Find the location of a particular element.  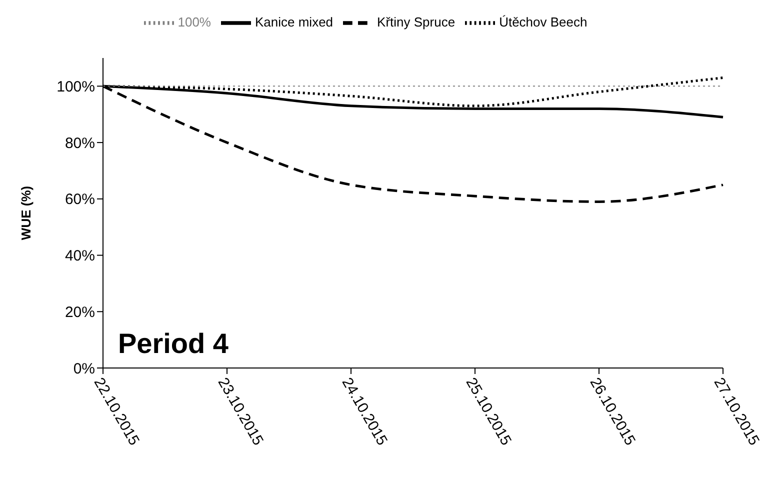

legend-label: Křtiny Spruce is located at coordinates (416, 22).